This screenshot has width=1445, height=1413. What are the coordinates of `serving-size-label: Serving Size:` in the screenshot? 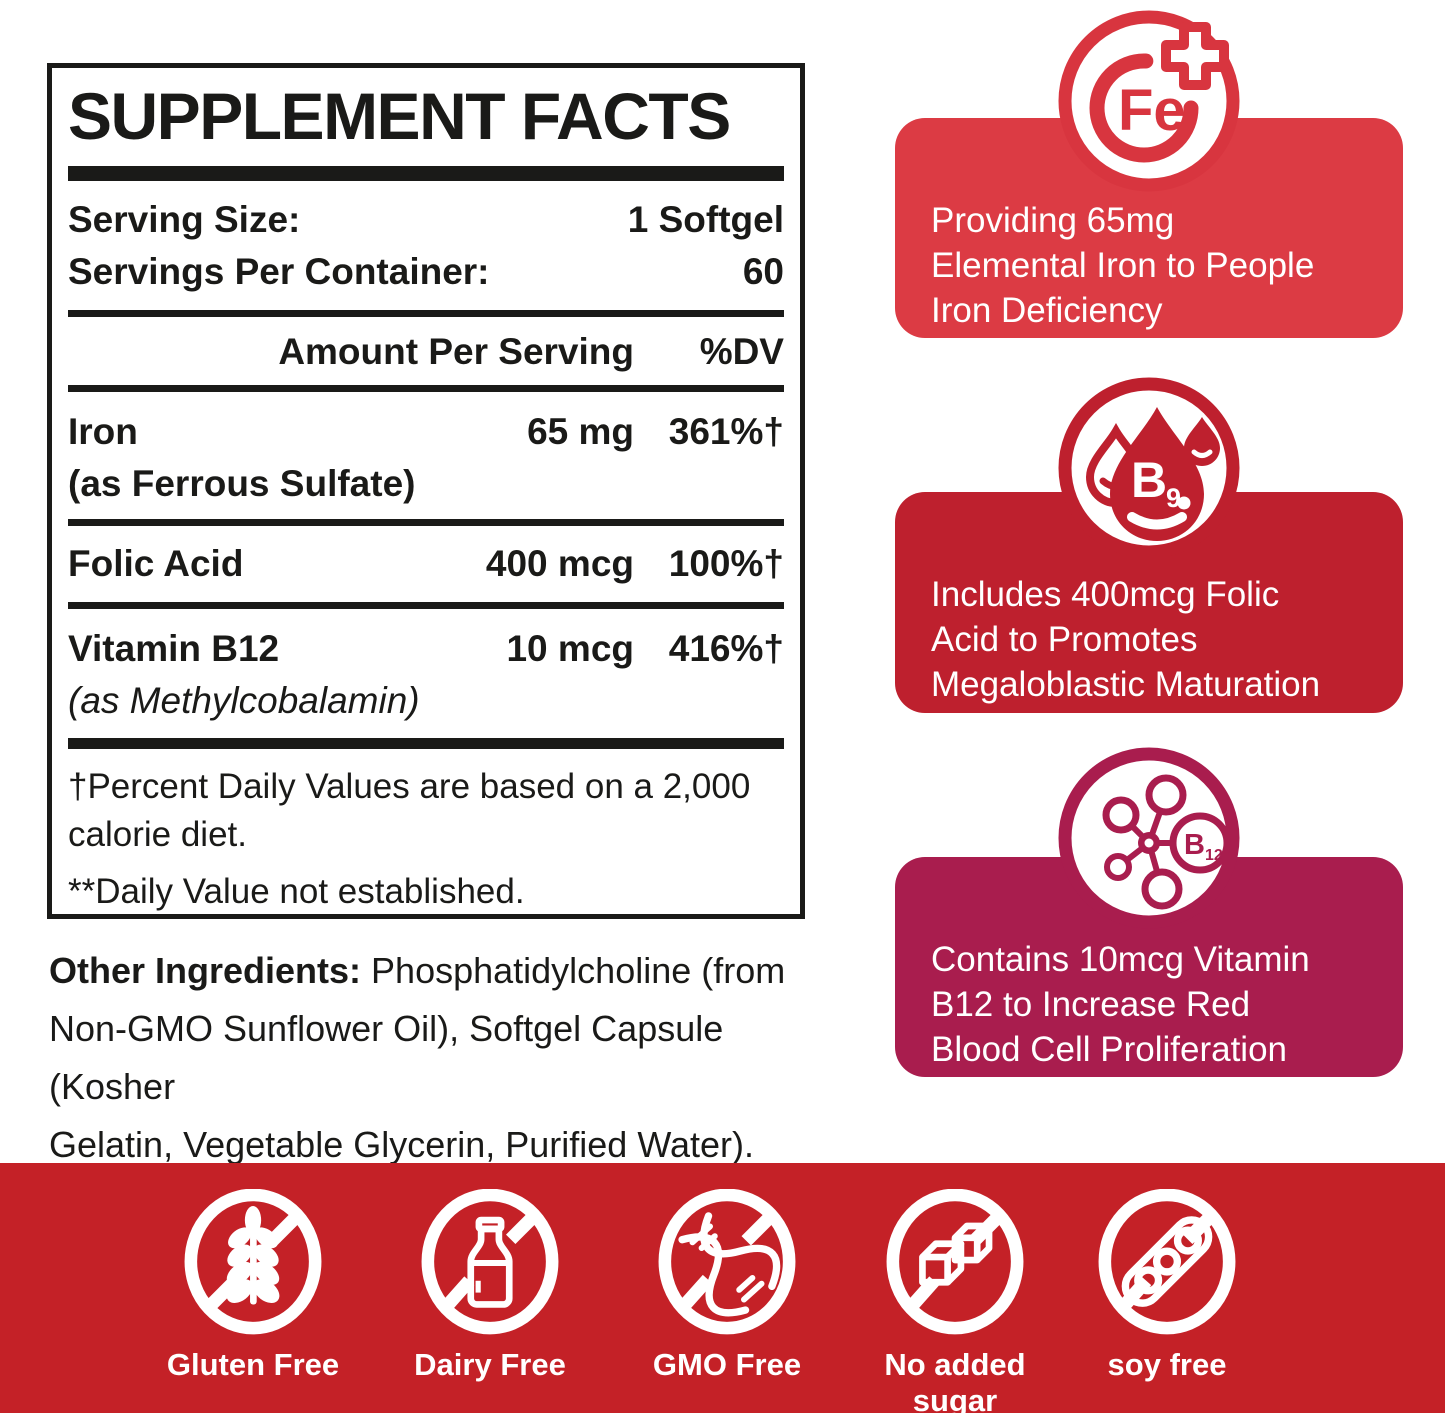 It's located at (184, 219).